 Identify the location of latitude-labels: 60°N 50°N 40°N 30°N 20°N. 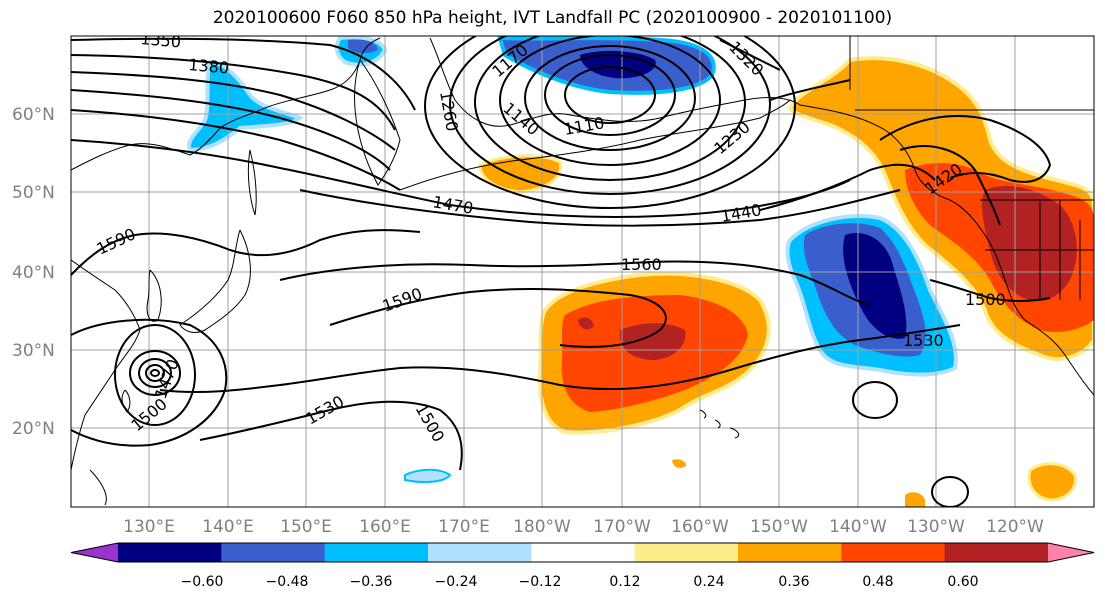
(33, 272).